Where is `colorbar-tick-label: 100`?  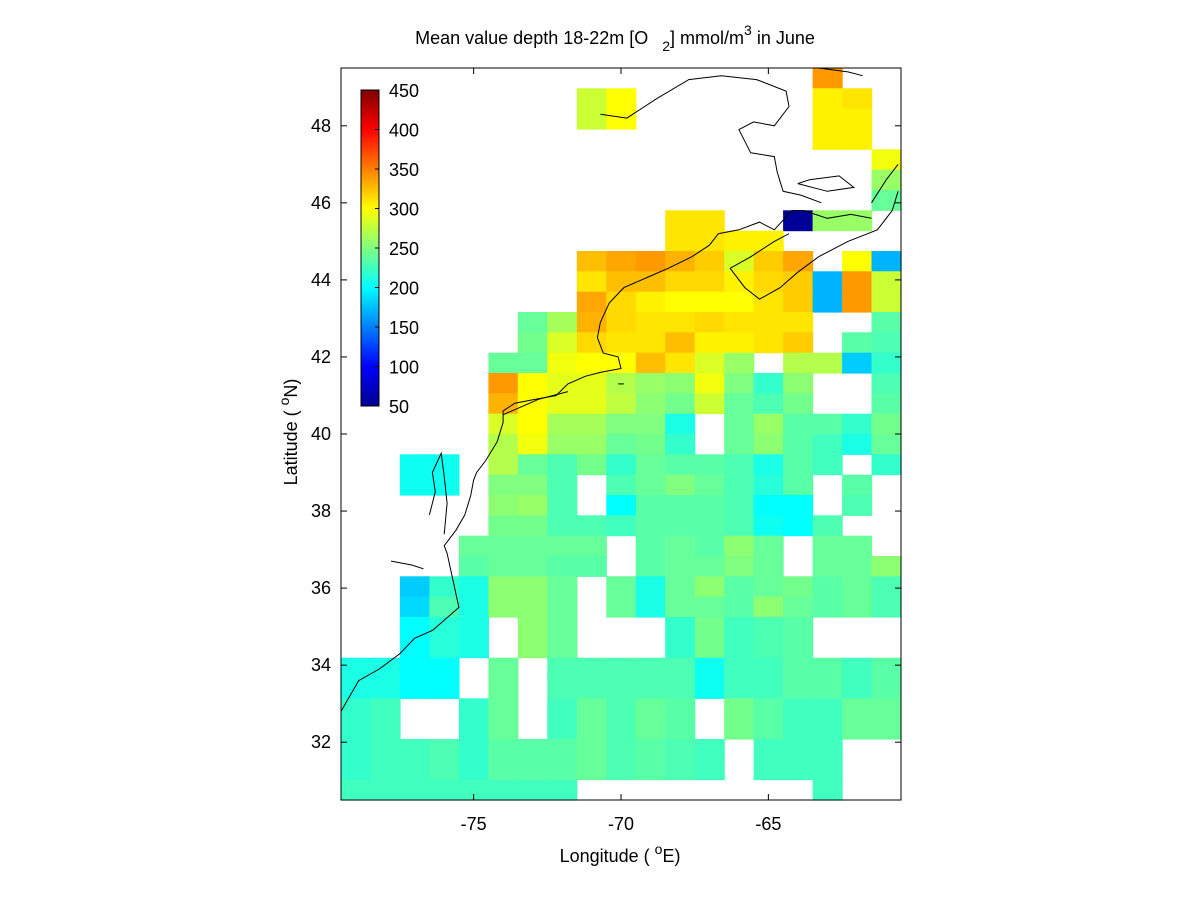
colorbar-tick-label: 100 is located at coordinates (404, 368).